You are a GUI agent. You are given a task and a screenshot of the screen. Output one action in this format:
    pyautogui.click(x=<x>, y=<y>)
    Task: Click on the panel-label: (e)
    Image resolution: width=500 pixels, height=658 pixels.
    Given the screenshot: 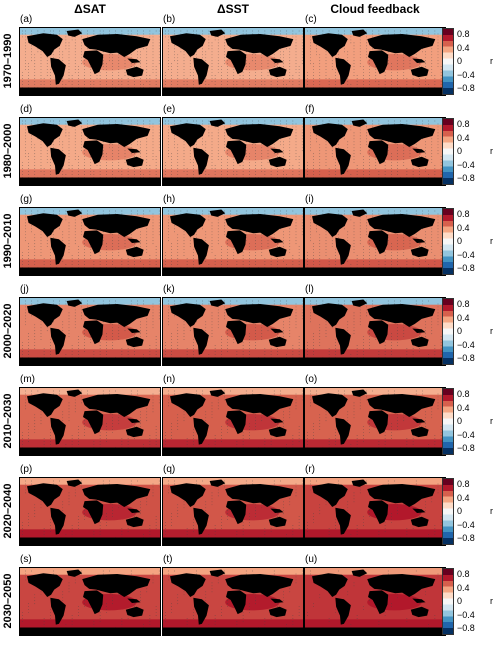 What is the action you would take?
    pyautogui.click(x=169, y=109)
    